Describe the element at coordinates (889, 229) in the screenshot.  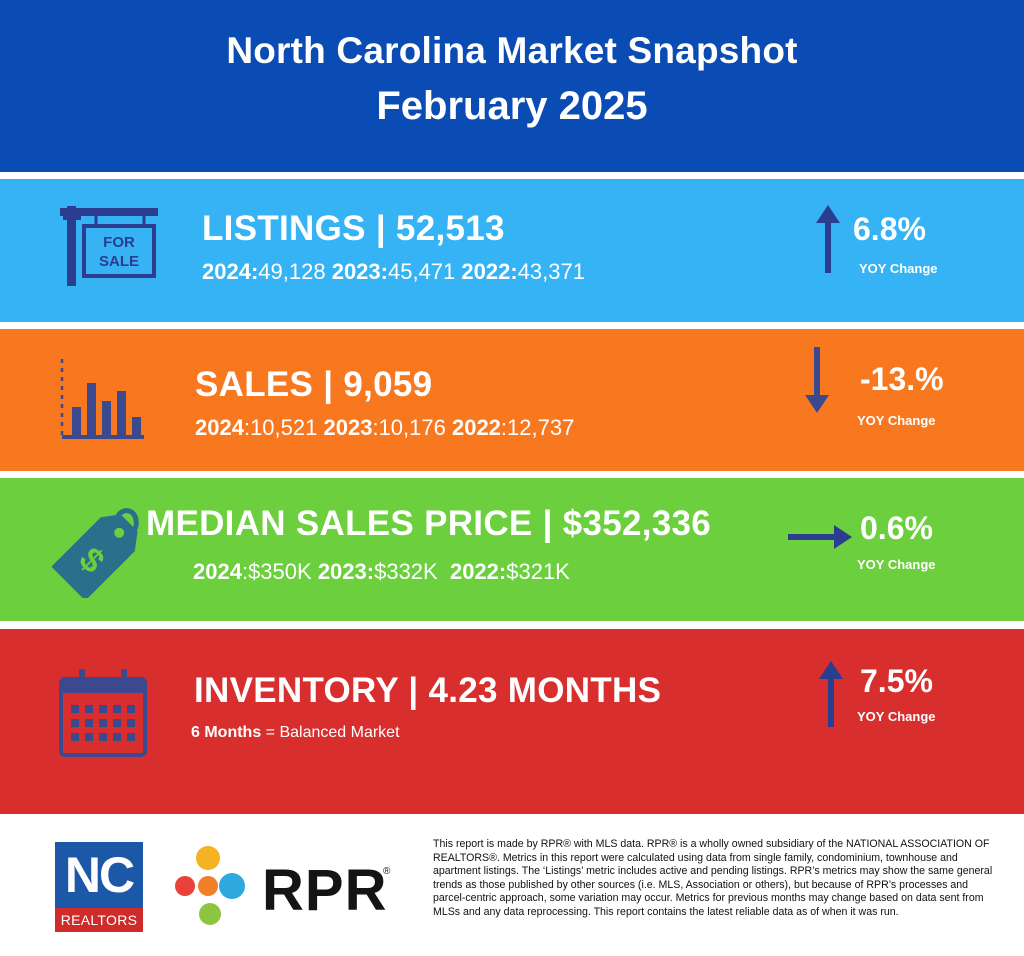
I see `listings-change: 6.8%` at that location.